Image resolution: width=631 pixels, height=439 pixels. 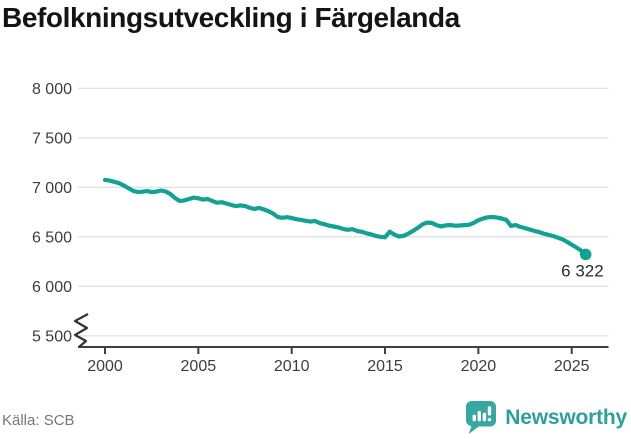 What do you see at coordinates (490, 411) in the screenshot?
I see `logo-exclamation-bar` at bounding box center [490, 411].